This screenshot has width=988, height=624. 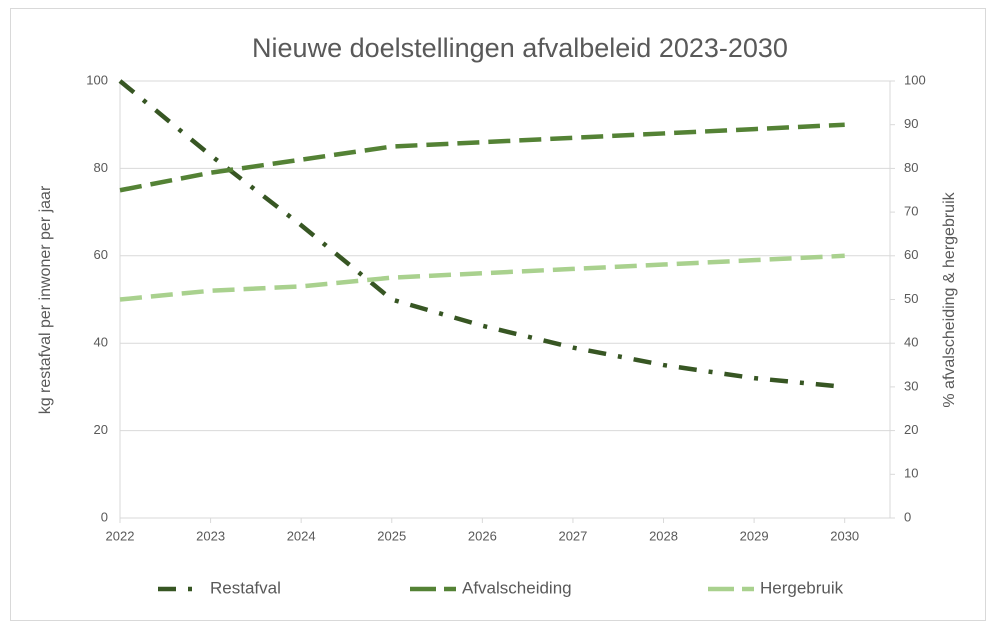 I want to click on x-tick-label: 2026, so click(x=482, y=535).